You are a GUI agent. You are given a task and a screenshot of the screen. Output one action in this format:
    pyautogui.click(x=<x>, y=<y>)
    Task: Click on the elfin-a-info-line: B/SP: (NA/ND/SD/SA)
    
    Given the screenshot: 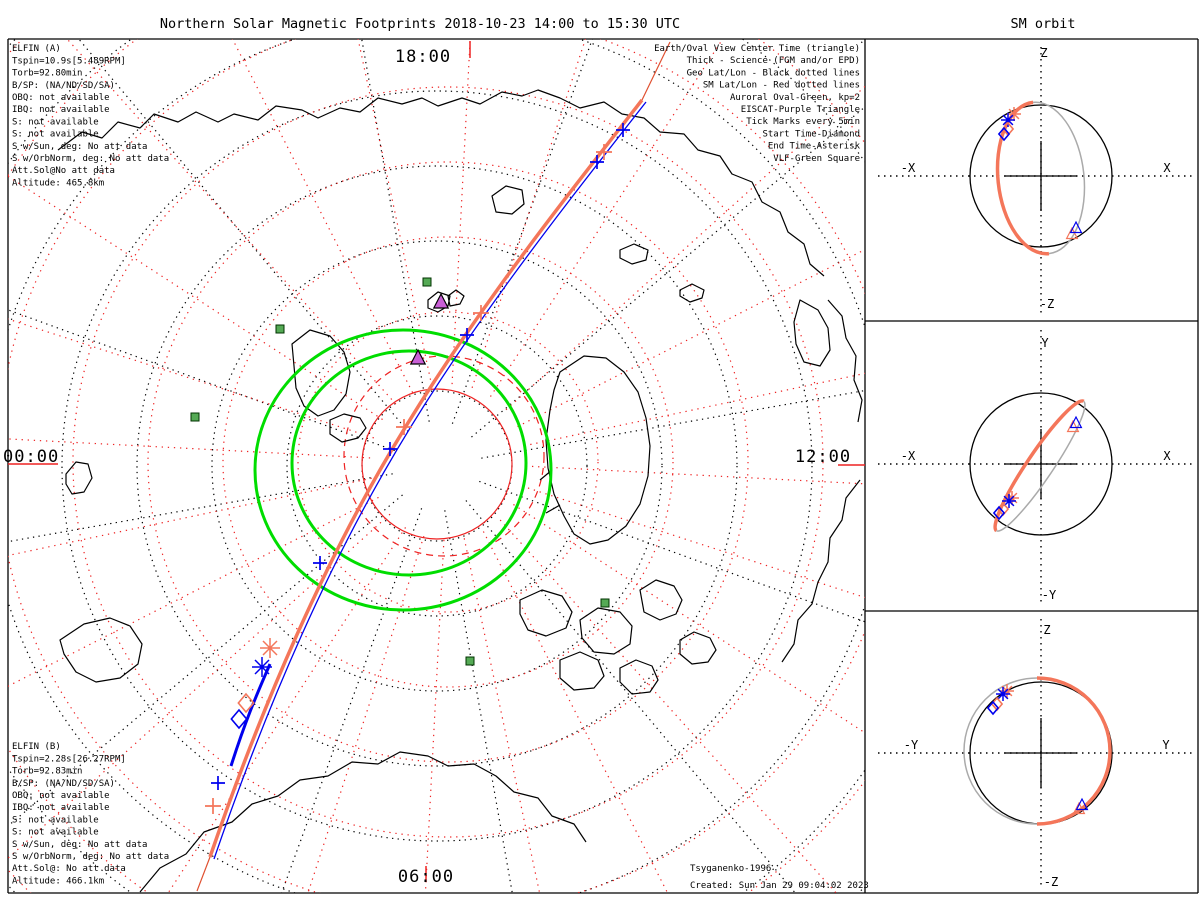 What is the action you would take?
    pyautogui.click(x=63, y=86)
    